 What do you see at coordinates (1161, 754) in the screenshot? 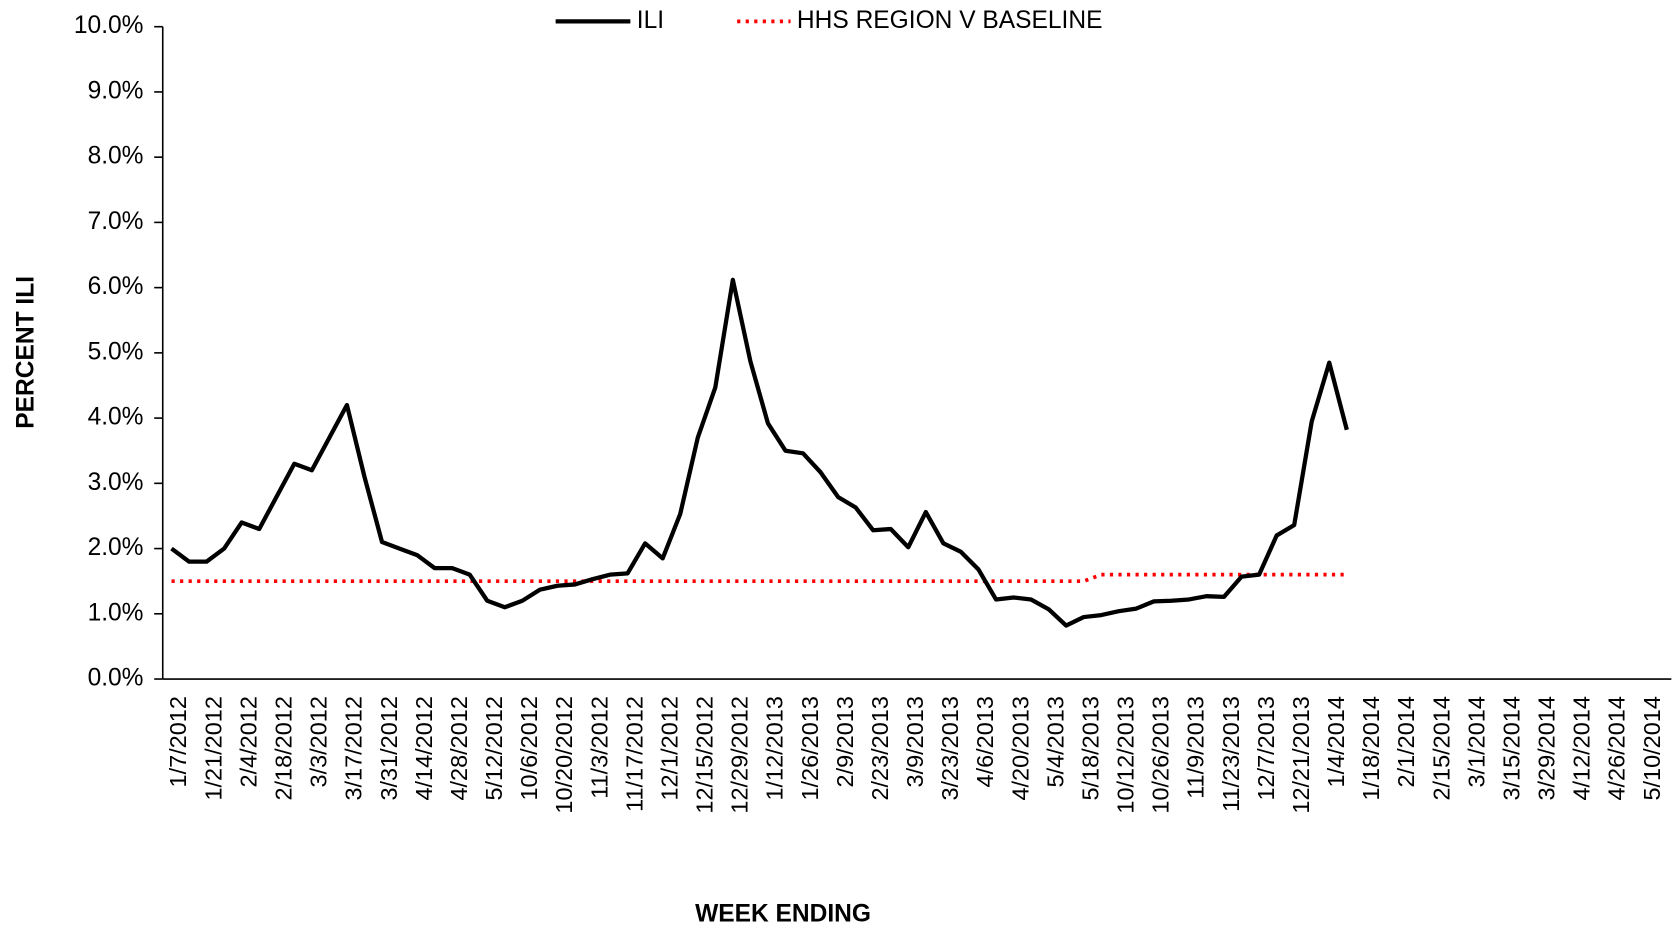
I see `x-tick-label: 10/26/2013` at bounding box center [1161, 754].